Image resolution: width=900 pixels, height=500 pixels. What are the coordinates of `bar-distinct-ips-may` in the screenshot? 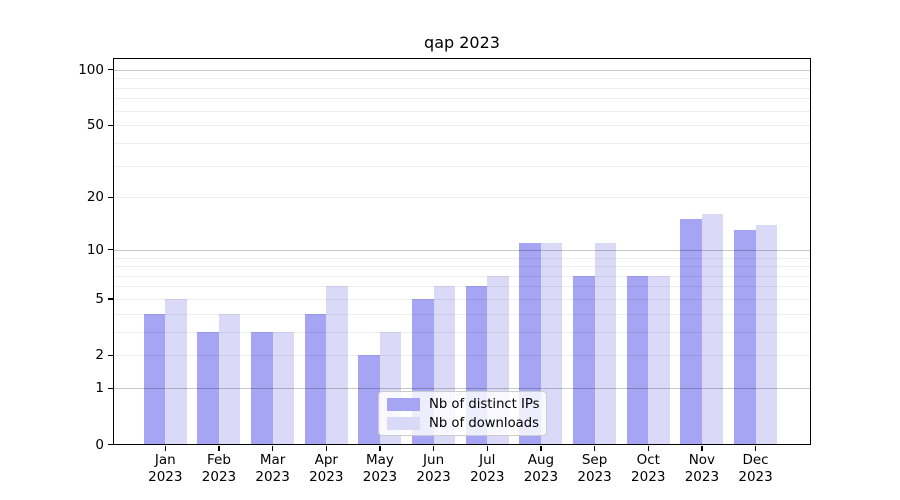 It's located at (369, 400).